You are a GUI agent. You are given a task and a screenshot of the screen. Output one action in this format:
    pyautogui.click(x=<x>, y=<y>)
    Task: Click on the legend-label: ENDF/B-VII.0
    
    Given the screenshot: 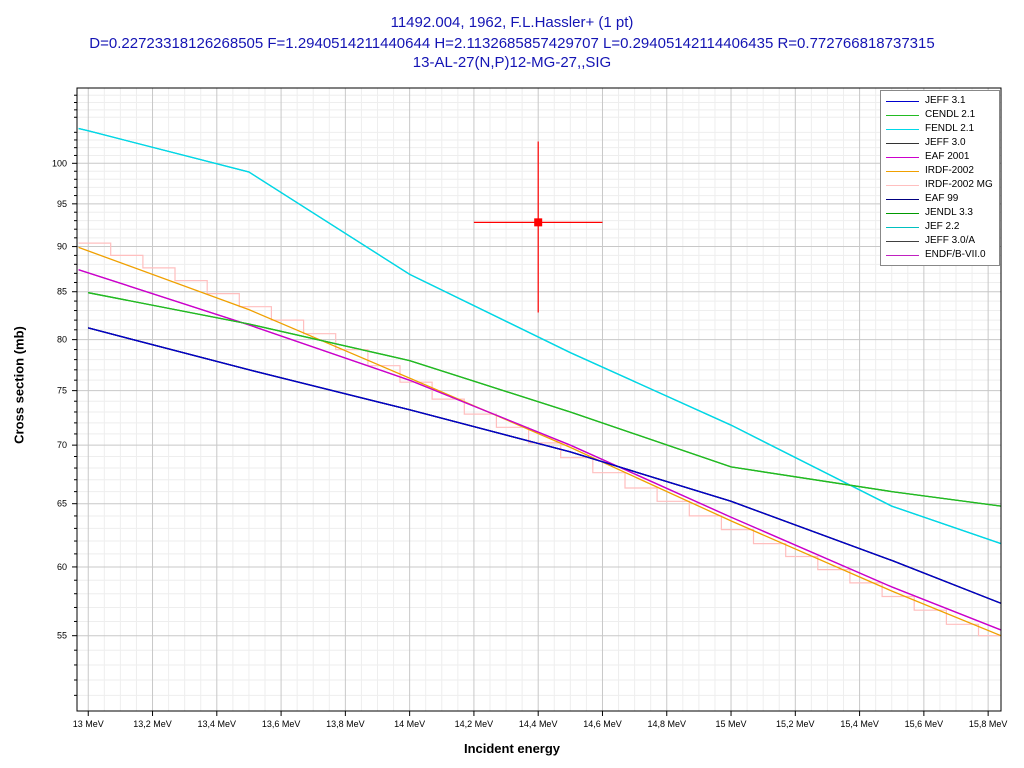 What is the action you would take?
    pyautogui.click(x=955, y=254)
    